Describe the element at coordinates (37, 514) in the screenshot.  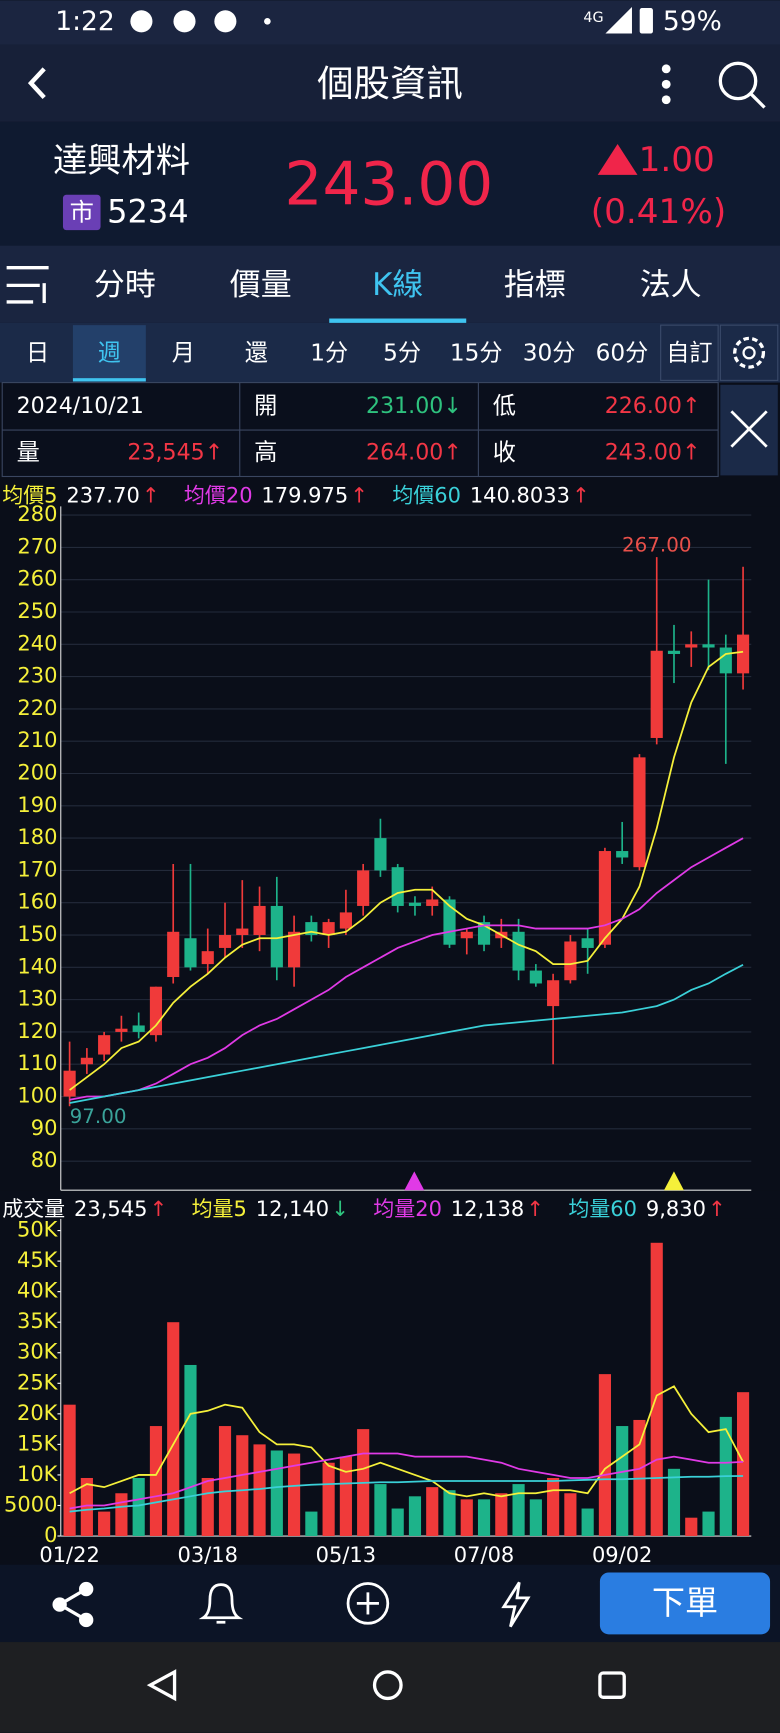
I see `y-tick-label: 280` at that location.